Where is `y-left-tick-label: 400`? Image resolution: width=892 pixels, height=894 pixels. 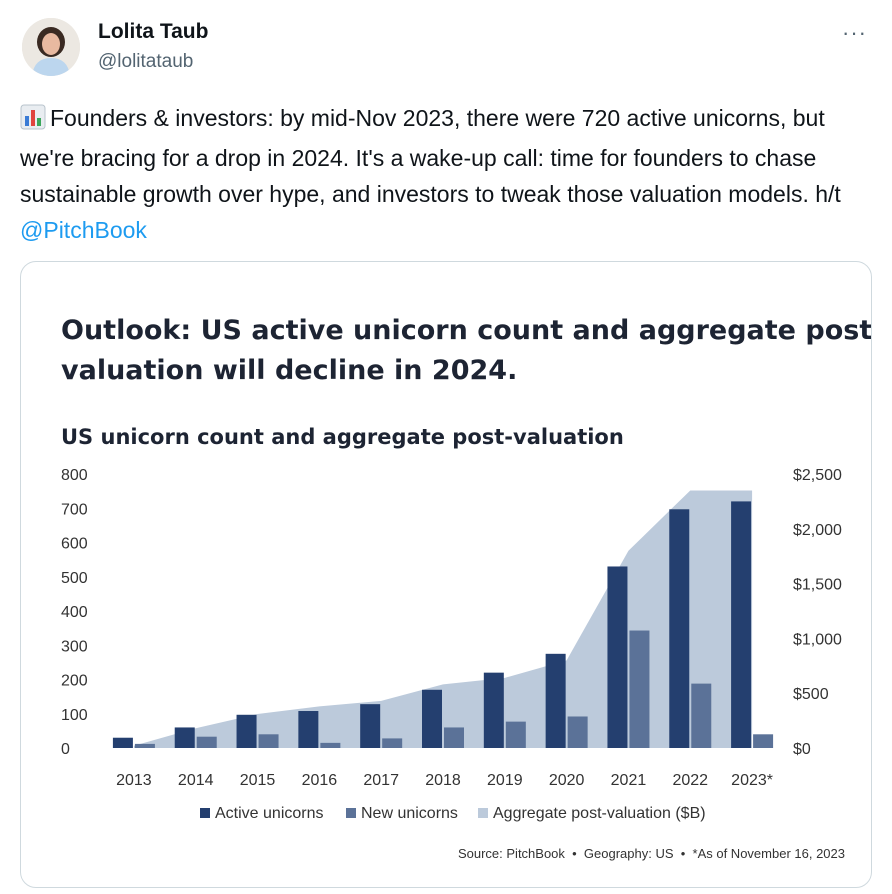
y-left-tick-label: 400 is located at coordinates (74, 612).